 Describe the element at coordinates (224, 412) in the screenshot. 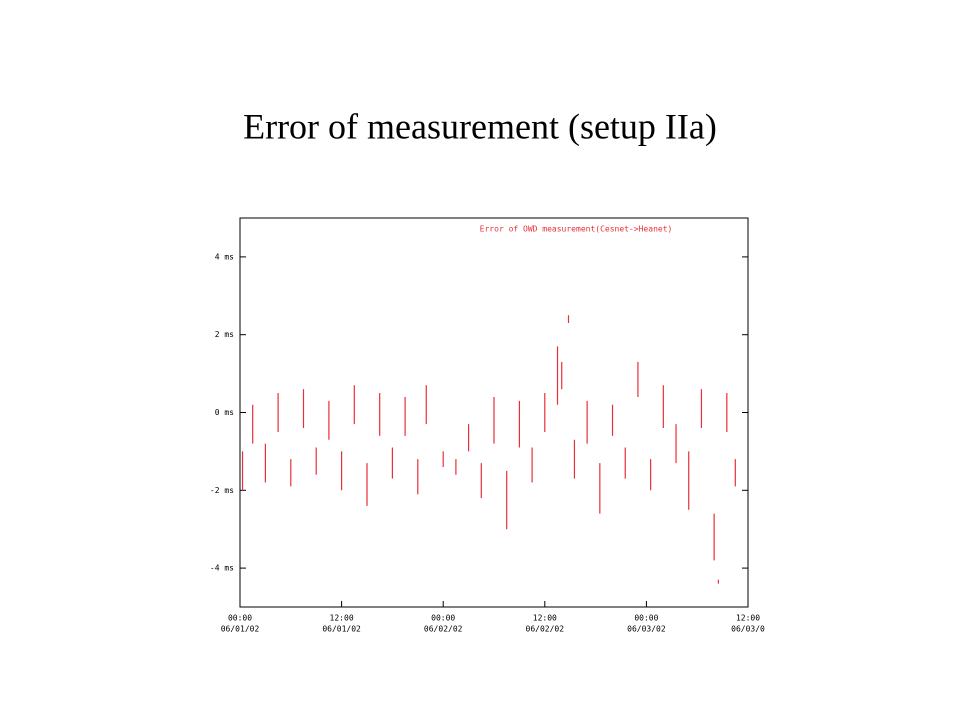

I see `y-tick-label: 0 ms` at that location.